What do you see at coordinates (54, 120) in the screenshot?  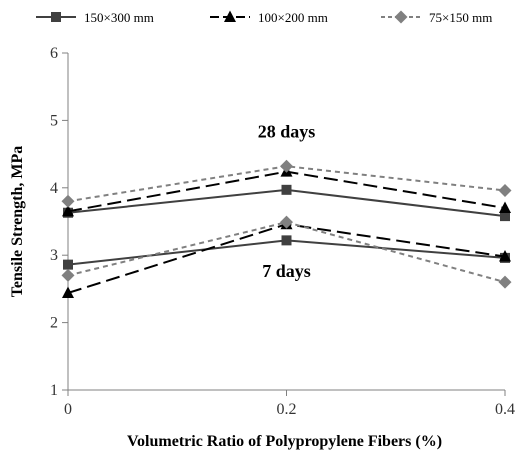 I see `y-tick-label: 5` at bounding box center [54, 120].